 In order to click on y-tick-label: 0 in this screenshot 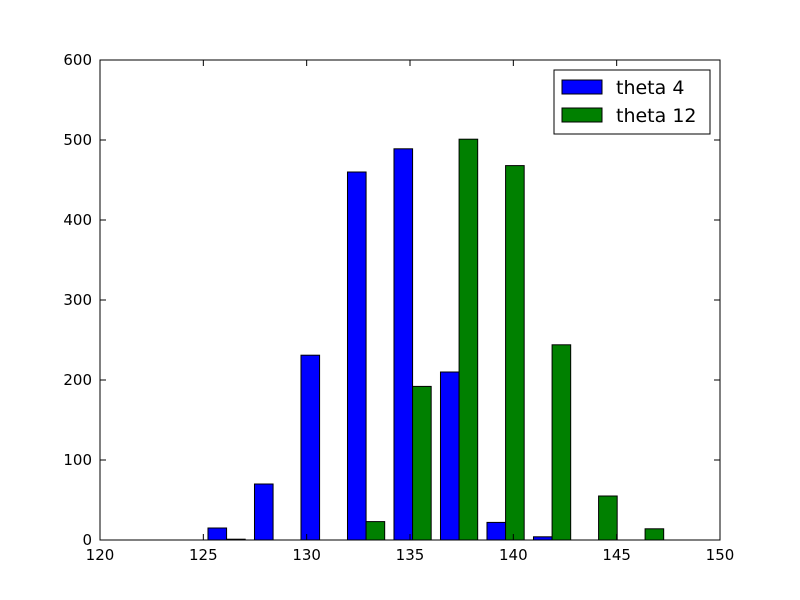, I will do `click(87, 540)`.